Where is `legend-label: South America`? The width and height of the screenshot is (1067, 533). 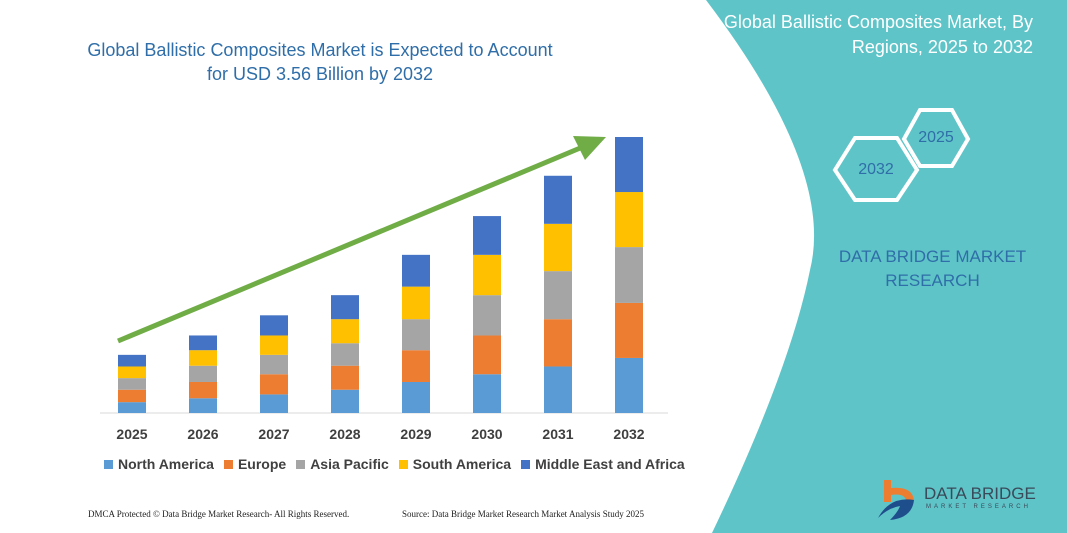
legend-label: South America is located at coordinates (462, 464).